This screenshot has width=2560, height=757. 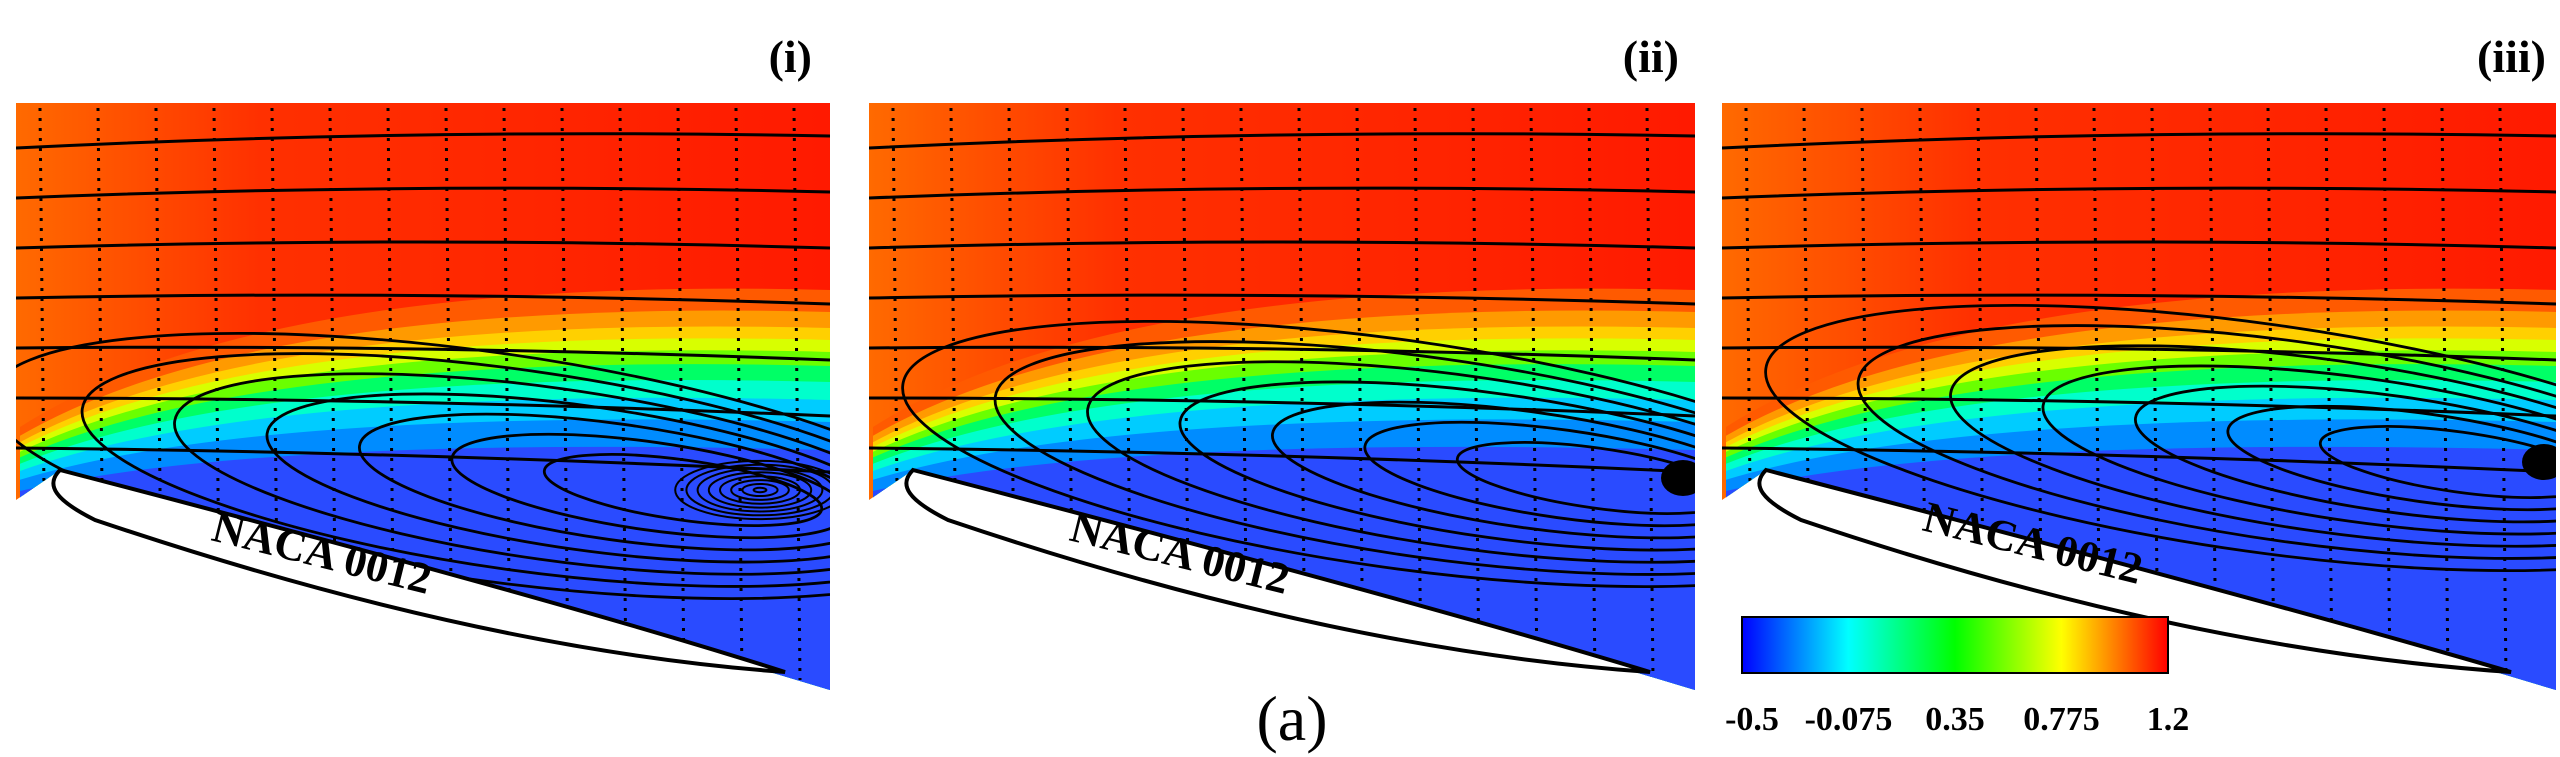 I want to click on colorbar-tick-label: 1.2, so click(x=2168, y=719).